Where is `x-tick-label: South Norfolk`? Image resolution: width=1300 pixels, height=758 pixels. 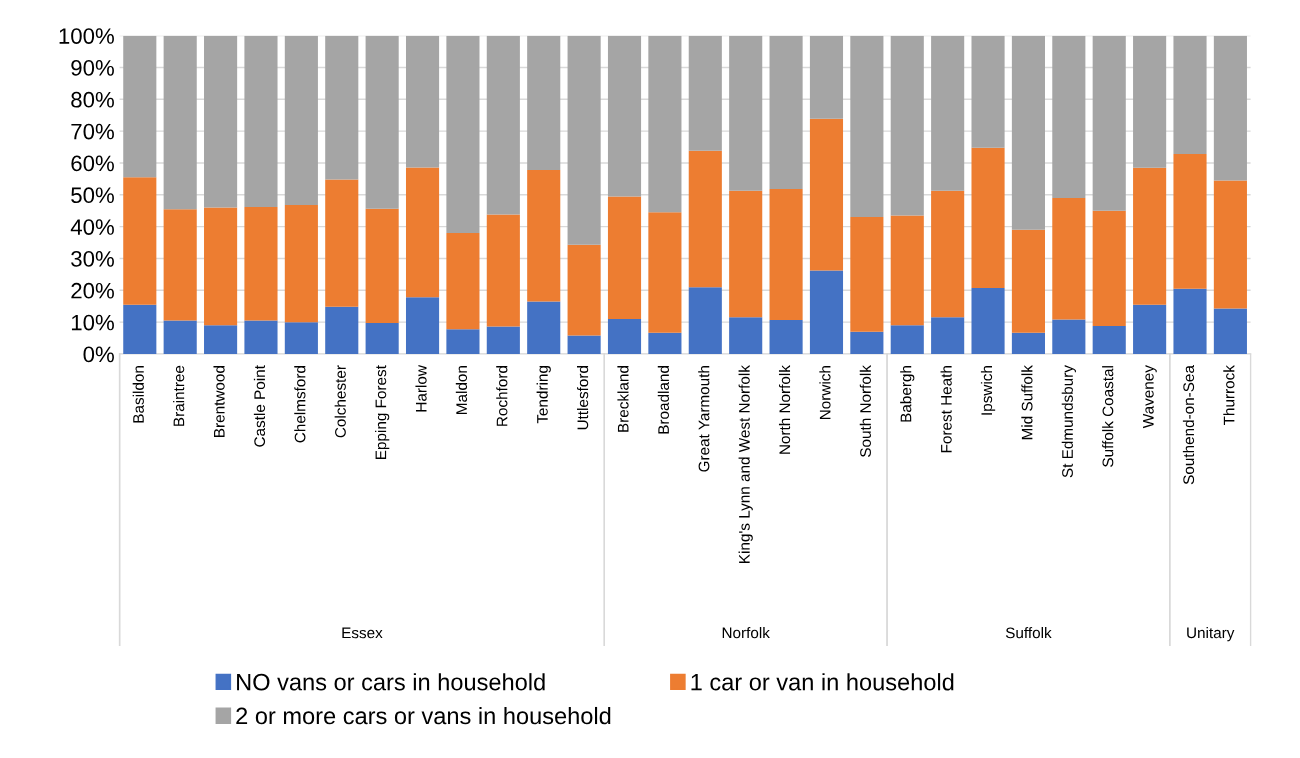 x-tick-label: South Norfolk is located at coordinates (865, 411).